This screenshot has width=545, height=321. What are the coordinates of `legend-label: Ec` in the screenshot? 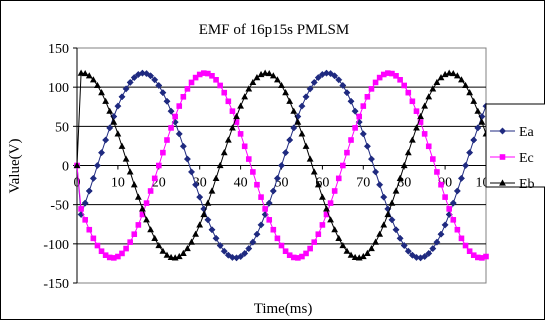 It's located at (526, 158).